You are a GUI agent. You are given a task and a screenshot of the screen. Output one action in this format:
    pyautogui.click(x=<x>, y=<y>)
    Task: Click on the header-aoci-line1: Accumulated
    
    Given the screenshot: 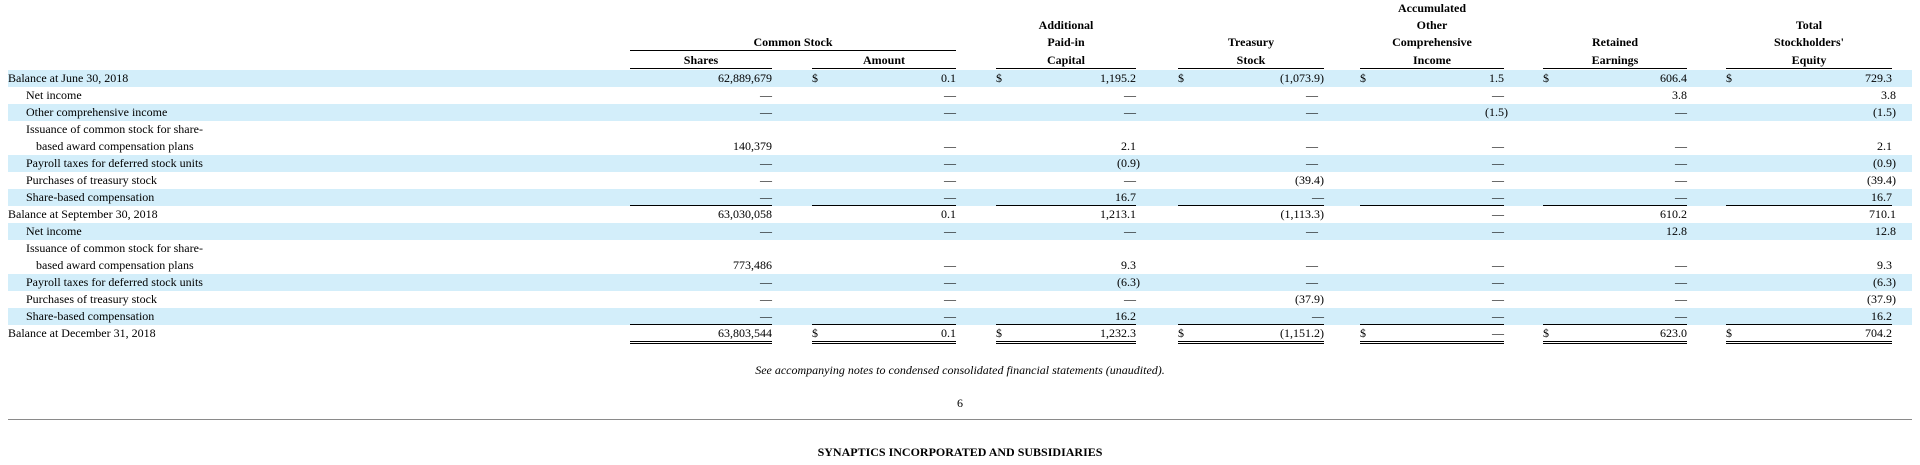 What is the action you would take?
    pyautogui.click(x=1432, y=8)
    